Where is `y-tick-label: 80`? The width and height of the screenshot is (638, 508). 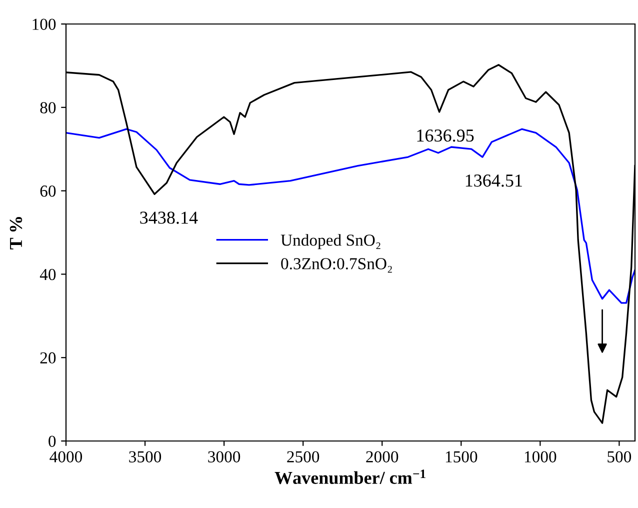 y-tick-label: 80 is located at coordinates (48, 108).